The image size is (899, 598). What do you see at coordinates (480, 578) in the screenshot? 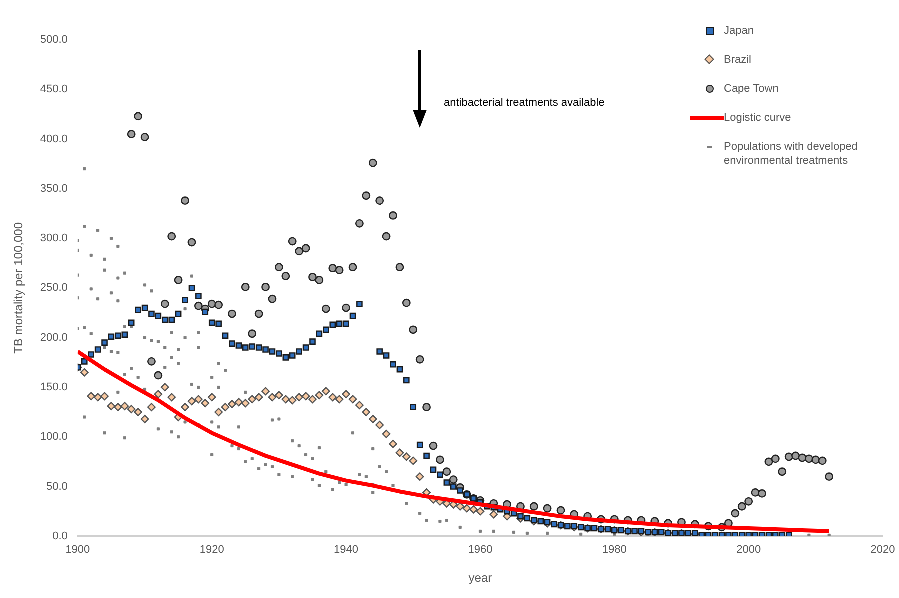
I see `x-axis-title: year` at bounding box center [480, 578].